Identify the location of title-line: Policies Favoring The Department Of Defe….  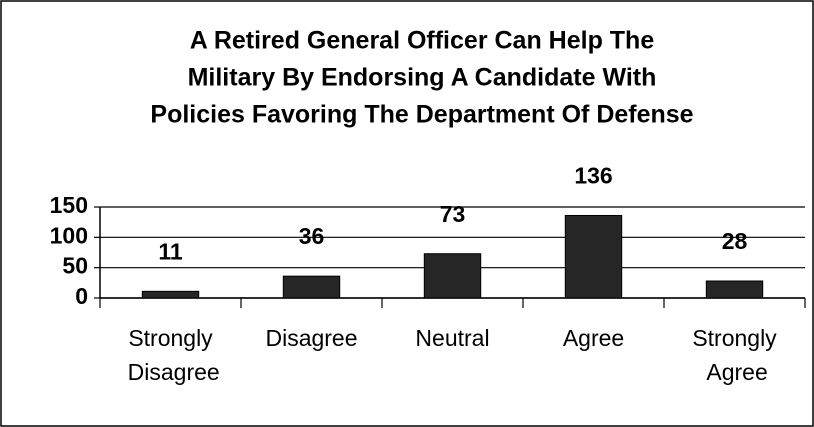
(421, 115).